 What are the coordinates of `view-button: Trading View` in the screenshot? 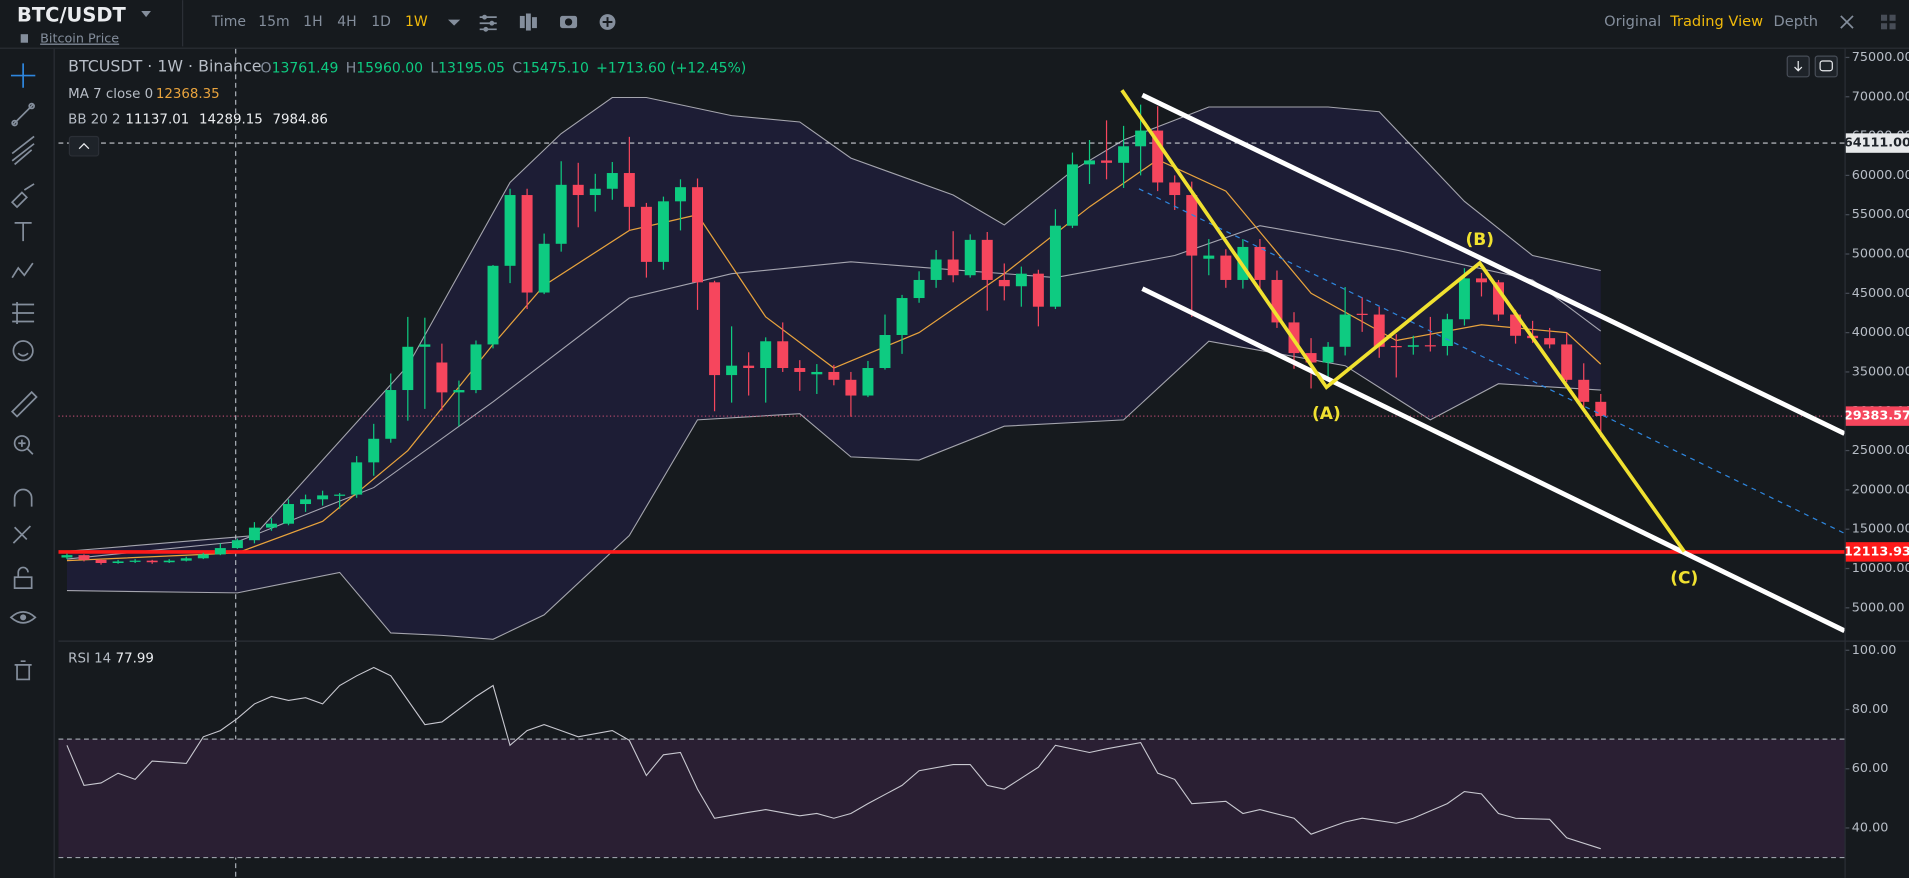 It's located at (1716, 21).